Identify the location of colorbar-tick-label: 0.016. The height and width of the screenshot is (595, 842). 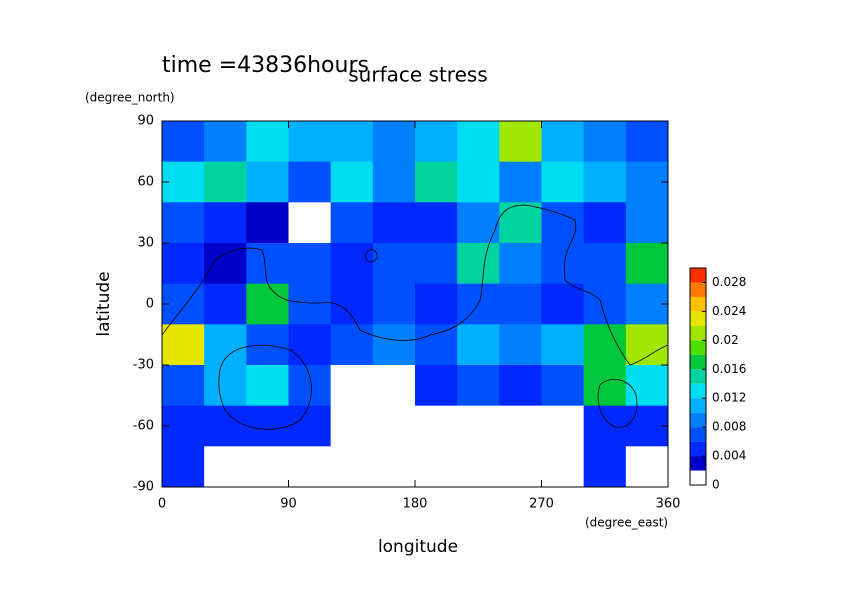
(729, 369).